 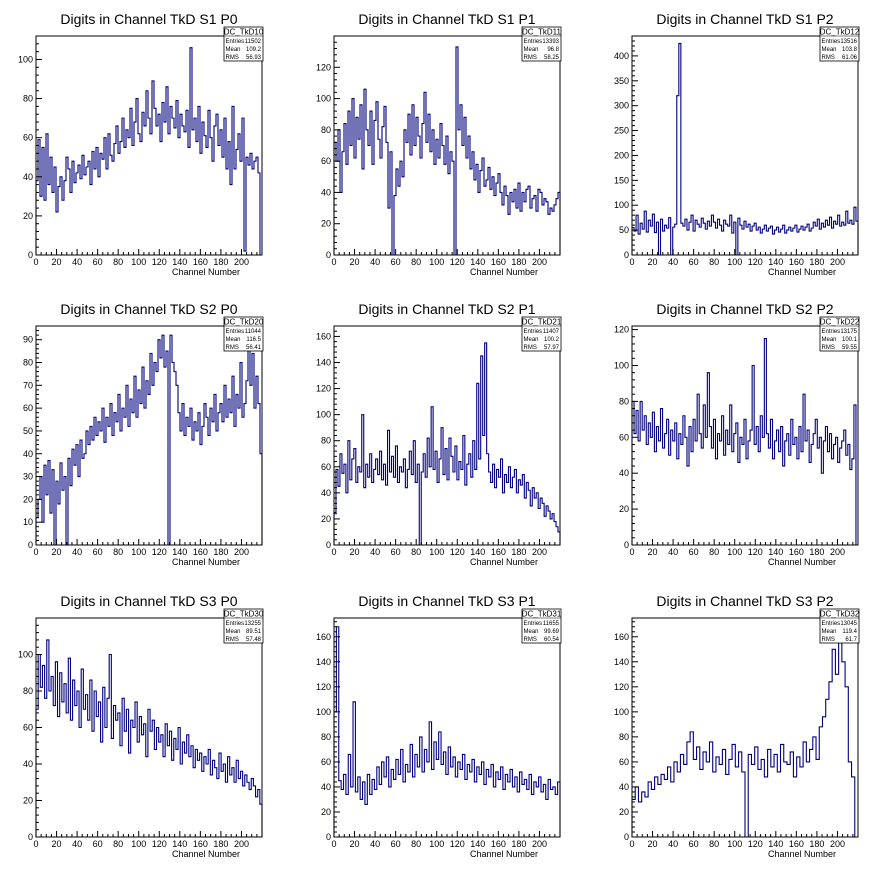 I want to click on stats-mean-value: 119.4, so click(x=849, y=632).